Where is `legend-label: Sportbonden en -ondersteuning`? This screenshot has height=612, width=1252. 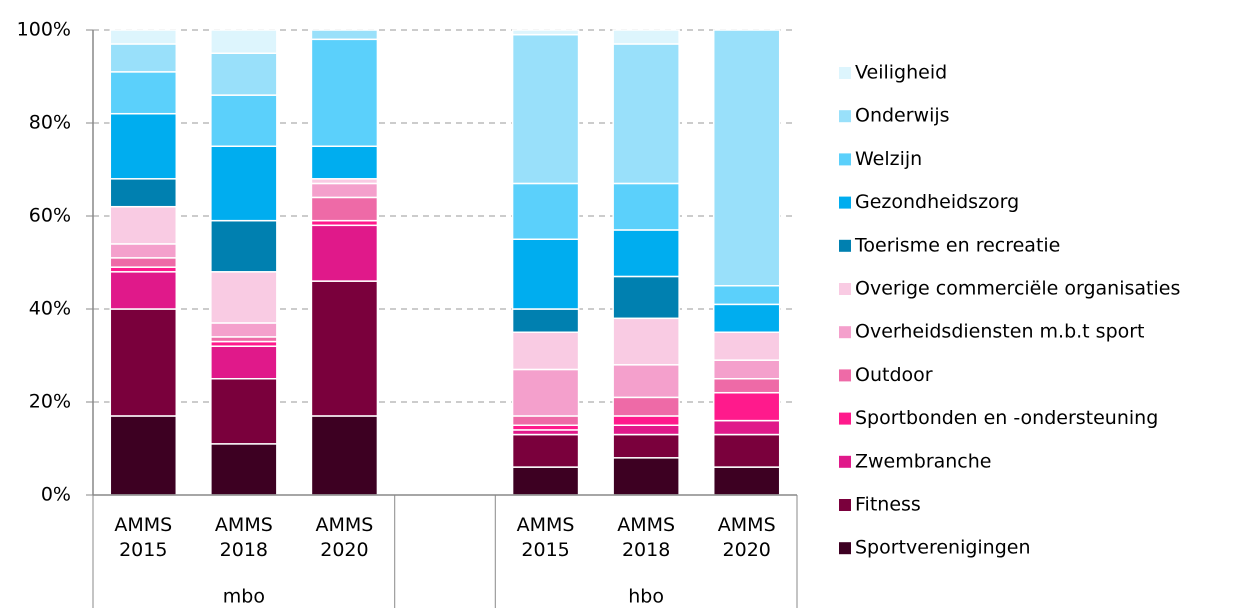
legend-label: Sportbonden en -ondersteuning is located at coordinates (1006, 418).